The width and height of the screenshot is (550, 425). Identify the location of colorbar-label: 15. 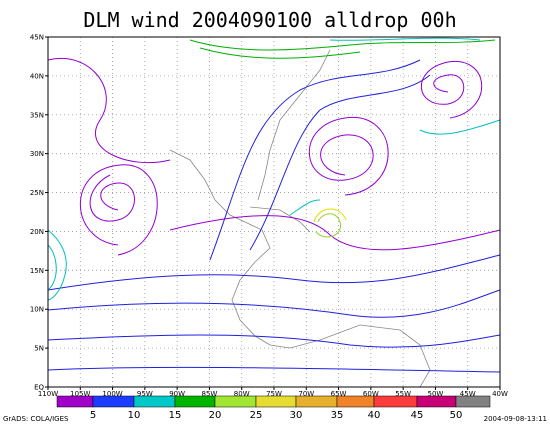
(175, 415).